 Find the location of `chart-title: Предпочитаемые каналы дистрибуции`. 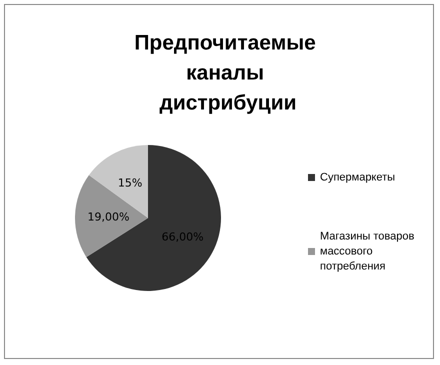

chart-title: Предпочитаемые каналы дистрибуции is located at coordinates (228, 73).